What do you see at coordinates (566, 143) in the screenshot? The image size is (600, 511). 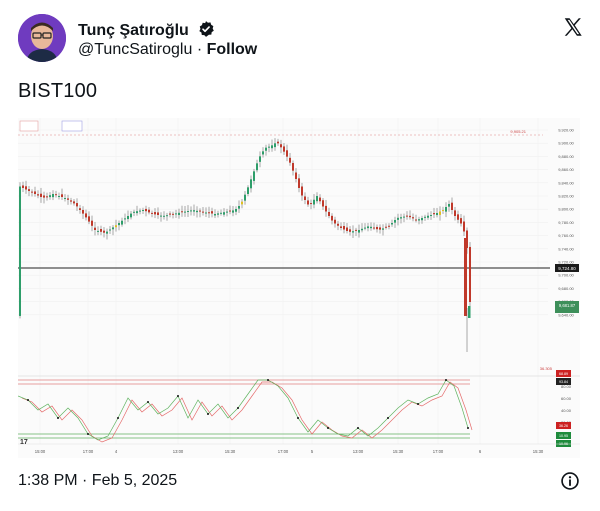 I see `price-tick-label: 9,900.00` at bounding box center [566, 143].